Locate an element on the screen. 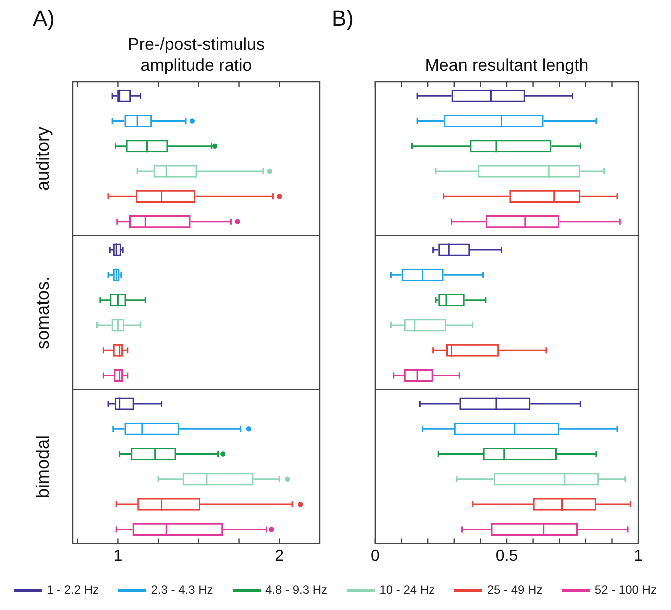 This screenshot has width=671, height=610. y-tick-label: bimodal is located at coordinates (43, 467).